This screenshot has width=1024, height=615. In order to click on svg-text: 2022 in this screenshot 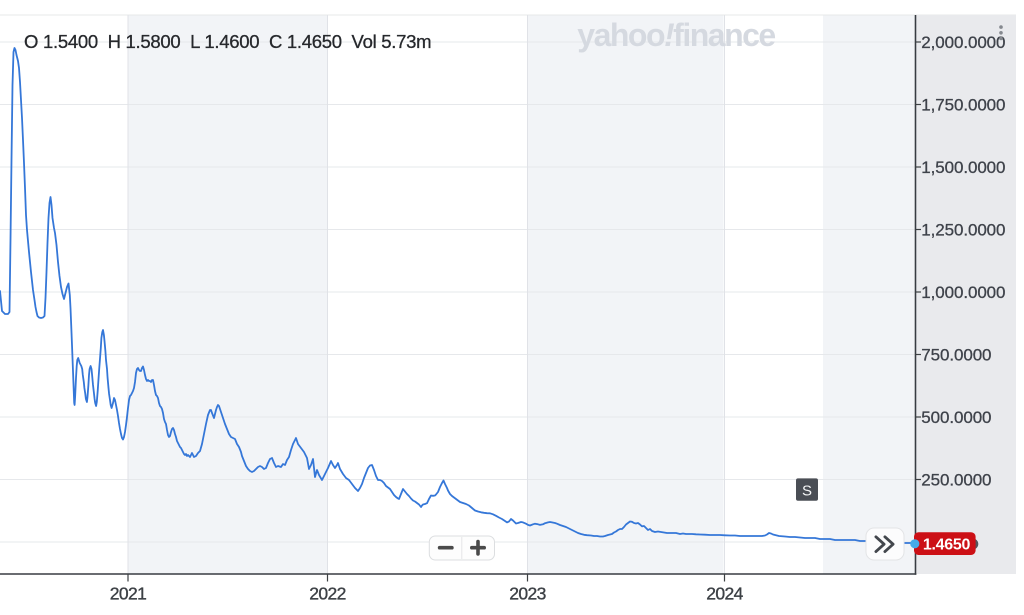, I will do `click(327, 594)`.